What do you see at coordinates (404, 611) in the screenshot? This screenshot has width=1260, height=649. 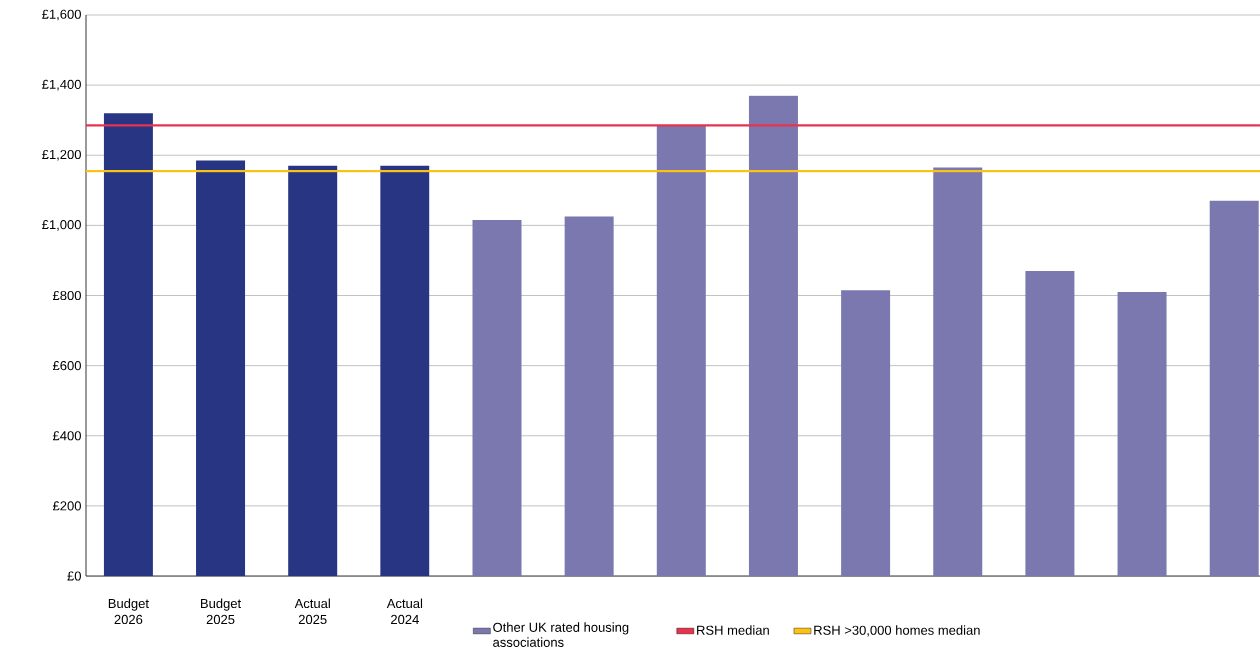 I see `x-tick-label: Actual 2024` at bounding box center [404, 611].